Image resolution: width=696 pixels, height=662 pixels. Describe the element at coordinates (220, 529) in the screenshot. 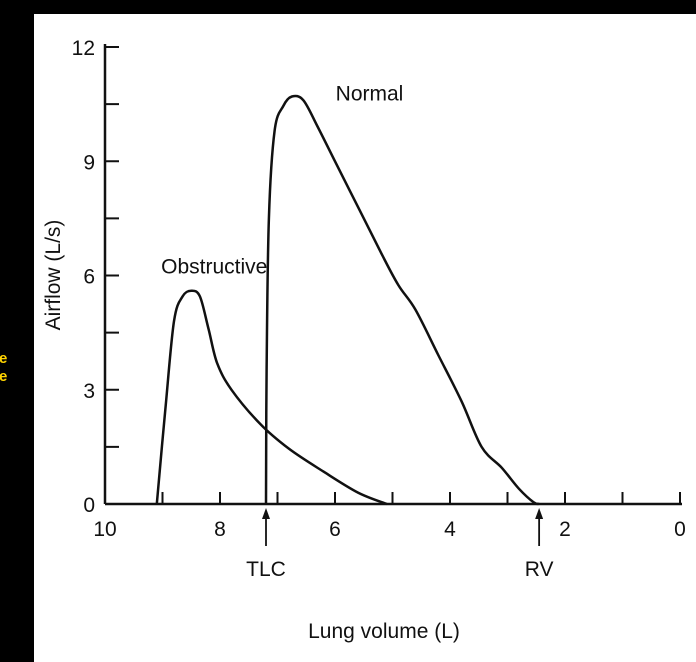

I see `x-tick-label: 8` at that location.